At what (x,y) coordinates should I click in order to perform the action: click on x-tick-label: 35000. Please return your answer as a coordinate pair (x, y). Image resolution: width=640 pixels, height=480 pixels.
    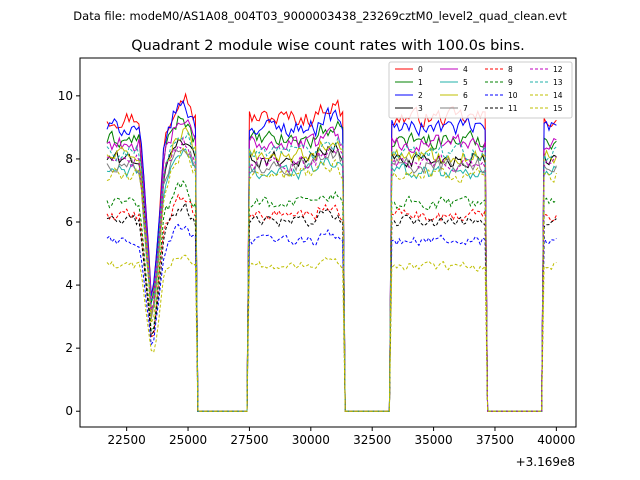
    Looking at the image, I should click on (433, 440).